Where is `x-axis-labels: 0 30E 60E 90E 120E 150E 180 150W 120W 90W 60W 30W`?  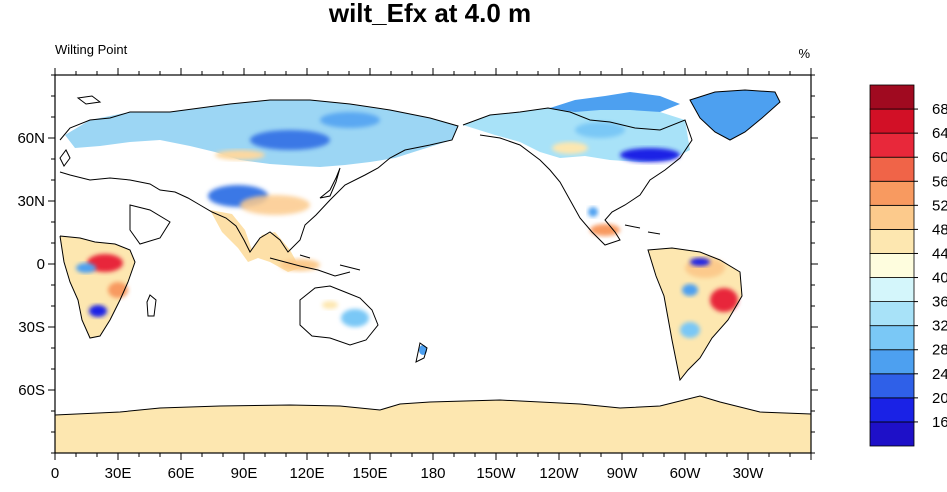
x-axis-labels: 0 30E 60E 90E 120E 150E 180 150W 120W 90W 60W 30W is located at coordinates (407, 473).